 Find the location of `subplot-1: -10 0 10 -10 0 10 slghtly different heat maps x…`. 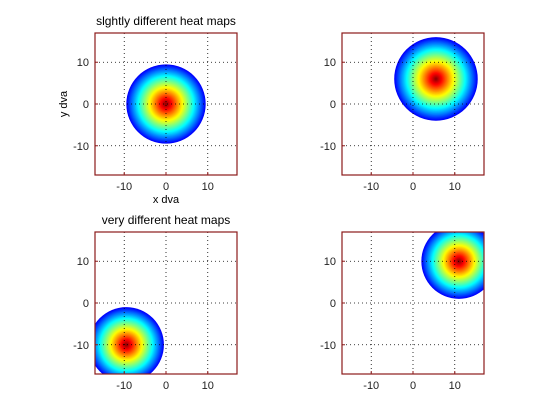

subplot-1: -10 0 10 -10 0 10 slghtly different heat maps x… is located at coordinates (148, 110).